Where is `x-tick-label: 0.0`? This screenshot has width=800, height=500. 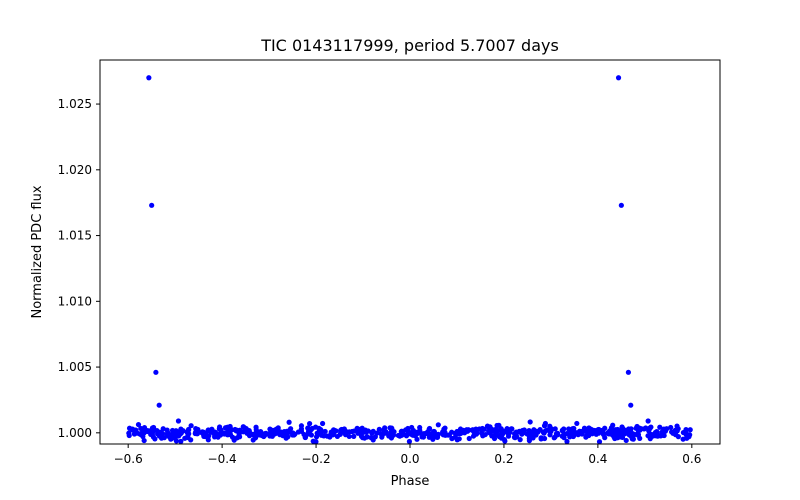 x-tick-label: 0.0 is located at coordinates (409, 459).